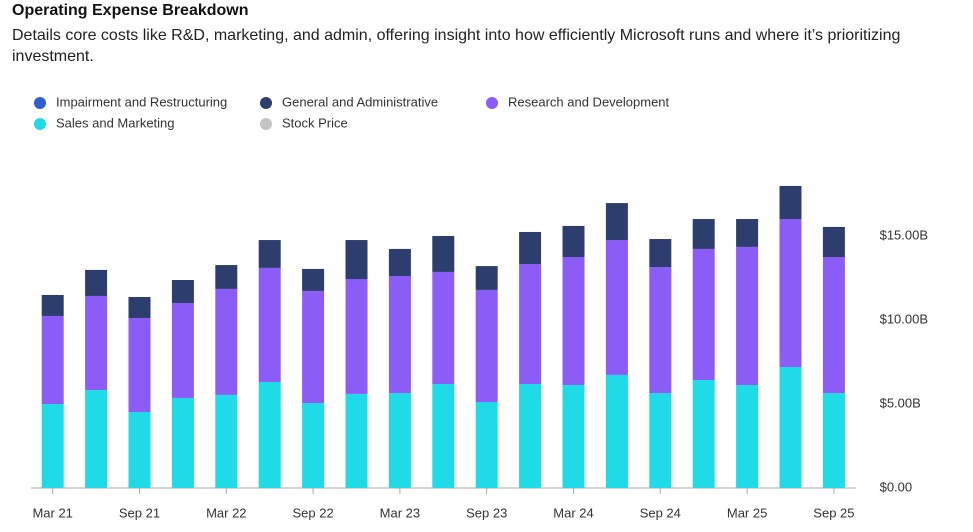 The width and height of the screenshot is (973, 532). I want to click on legend-label: Research and Development, so click(589, 101).